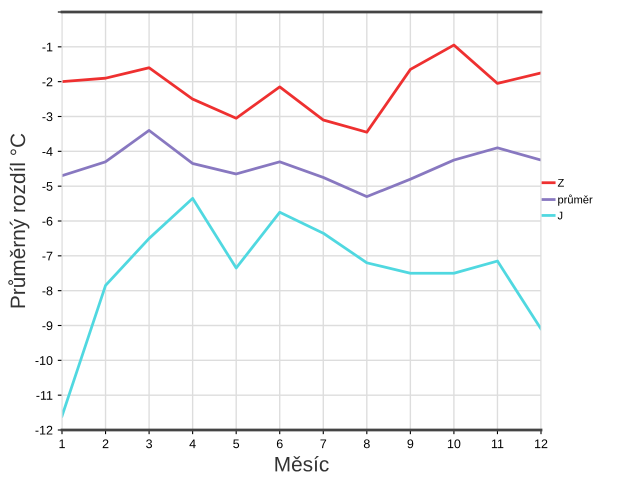 The width and height of the screenshot is (624, 482). I want to click on x-tick-label: 1, so click(62, 443).